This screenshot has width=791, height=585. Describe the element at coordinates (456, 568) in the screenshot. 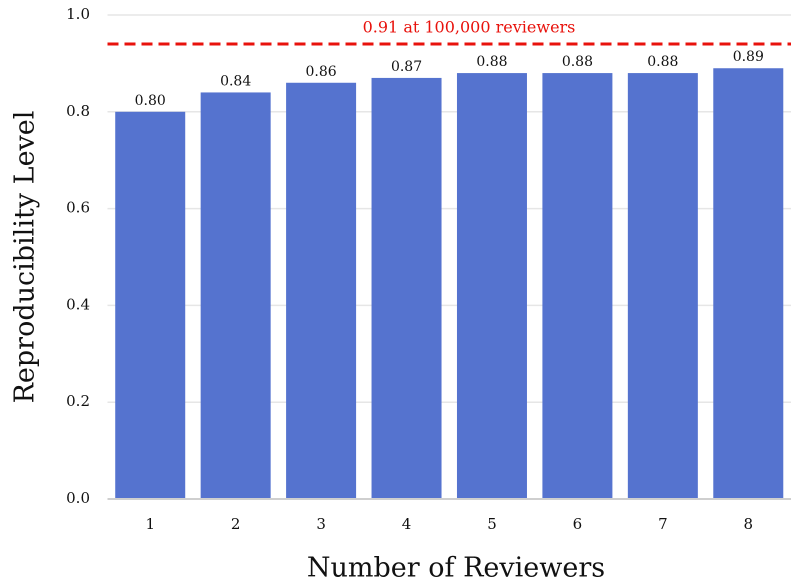

I see `x-axis-title: Number of Reviewers` at that location.